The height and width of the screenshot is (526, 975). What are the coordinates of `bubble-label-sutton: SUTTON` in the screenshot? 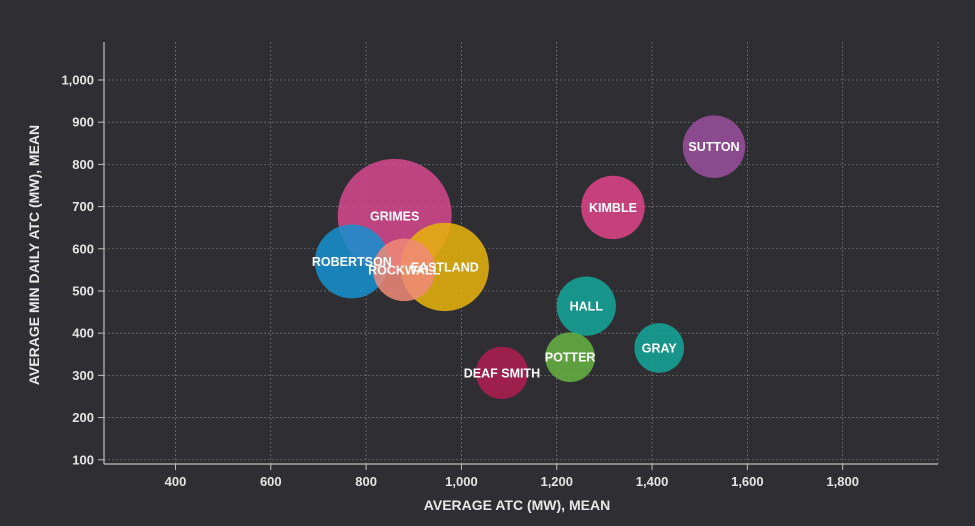 It's located at (713, 147).